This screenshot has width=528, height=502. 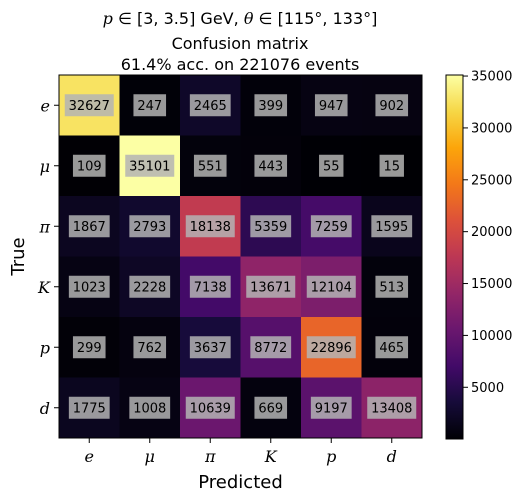 What do you see at coordinates (491, 284) in the screenshot?
I see `colorbar-tick-label: 15000` at bounding box center [491, 284].